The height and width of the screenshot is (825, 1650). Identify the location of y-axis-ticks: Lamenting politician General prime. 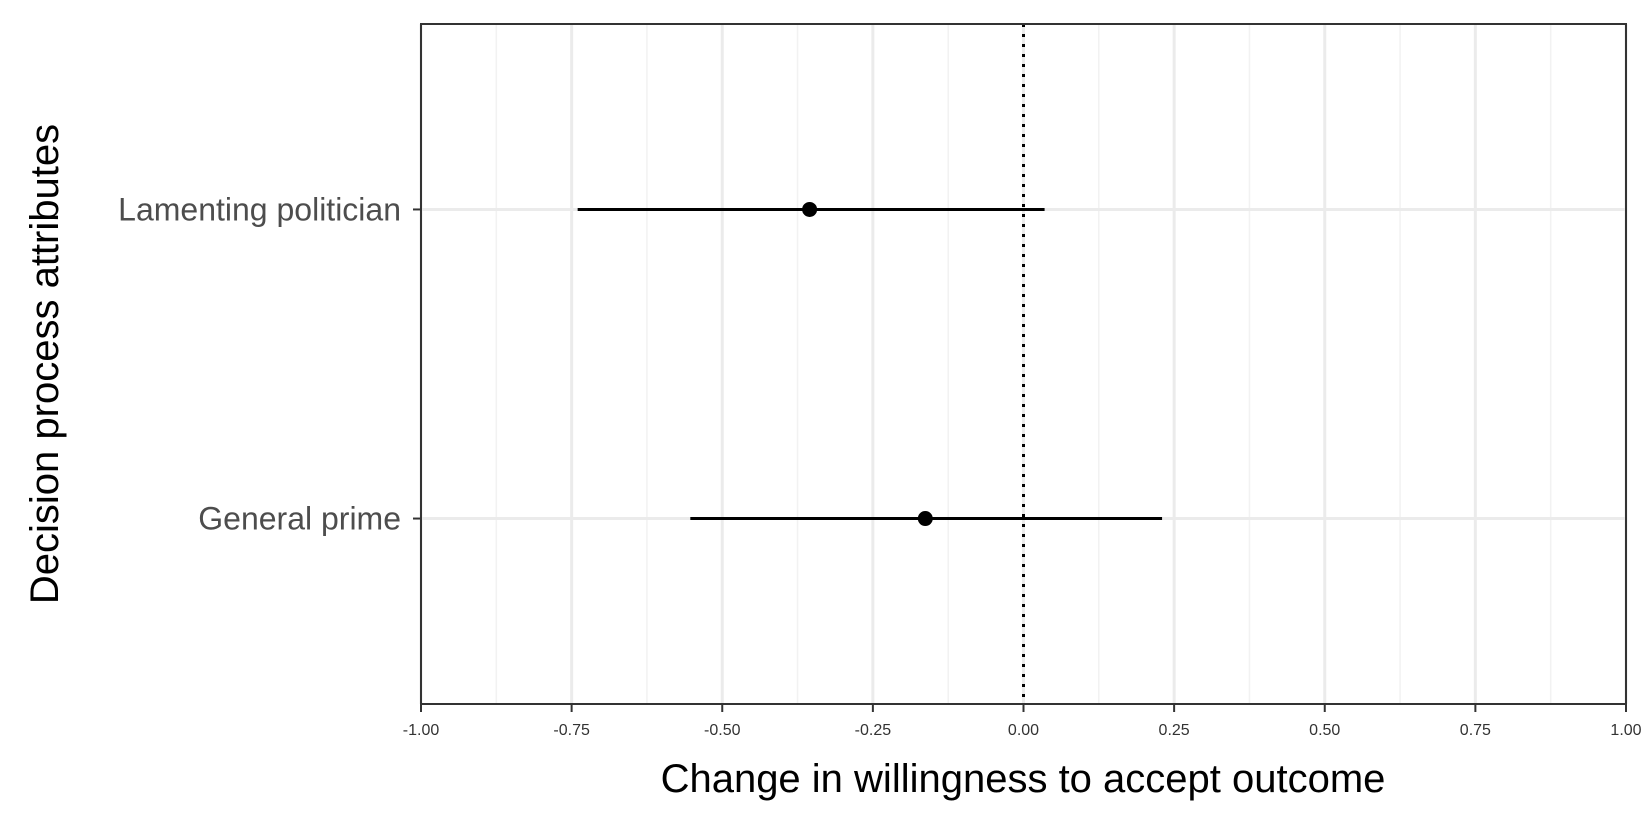
(269, 364).